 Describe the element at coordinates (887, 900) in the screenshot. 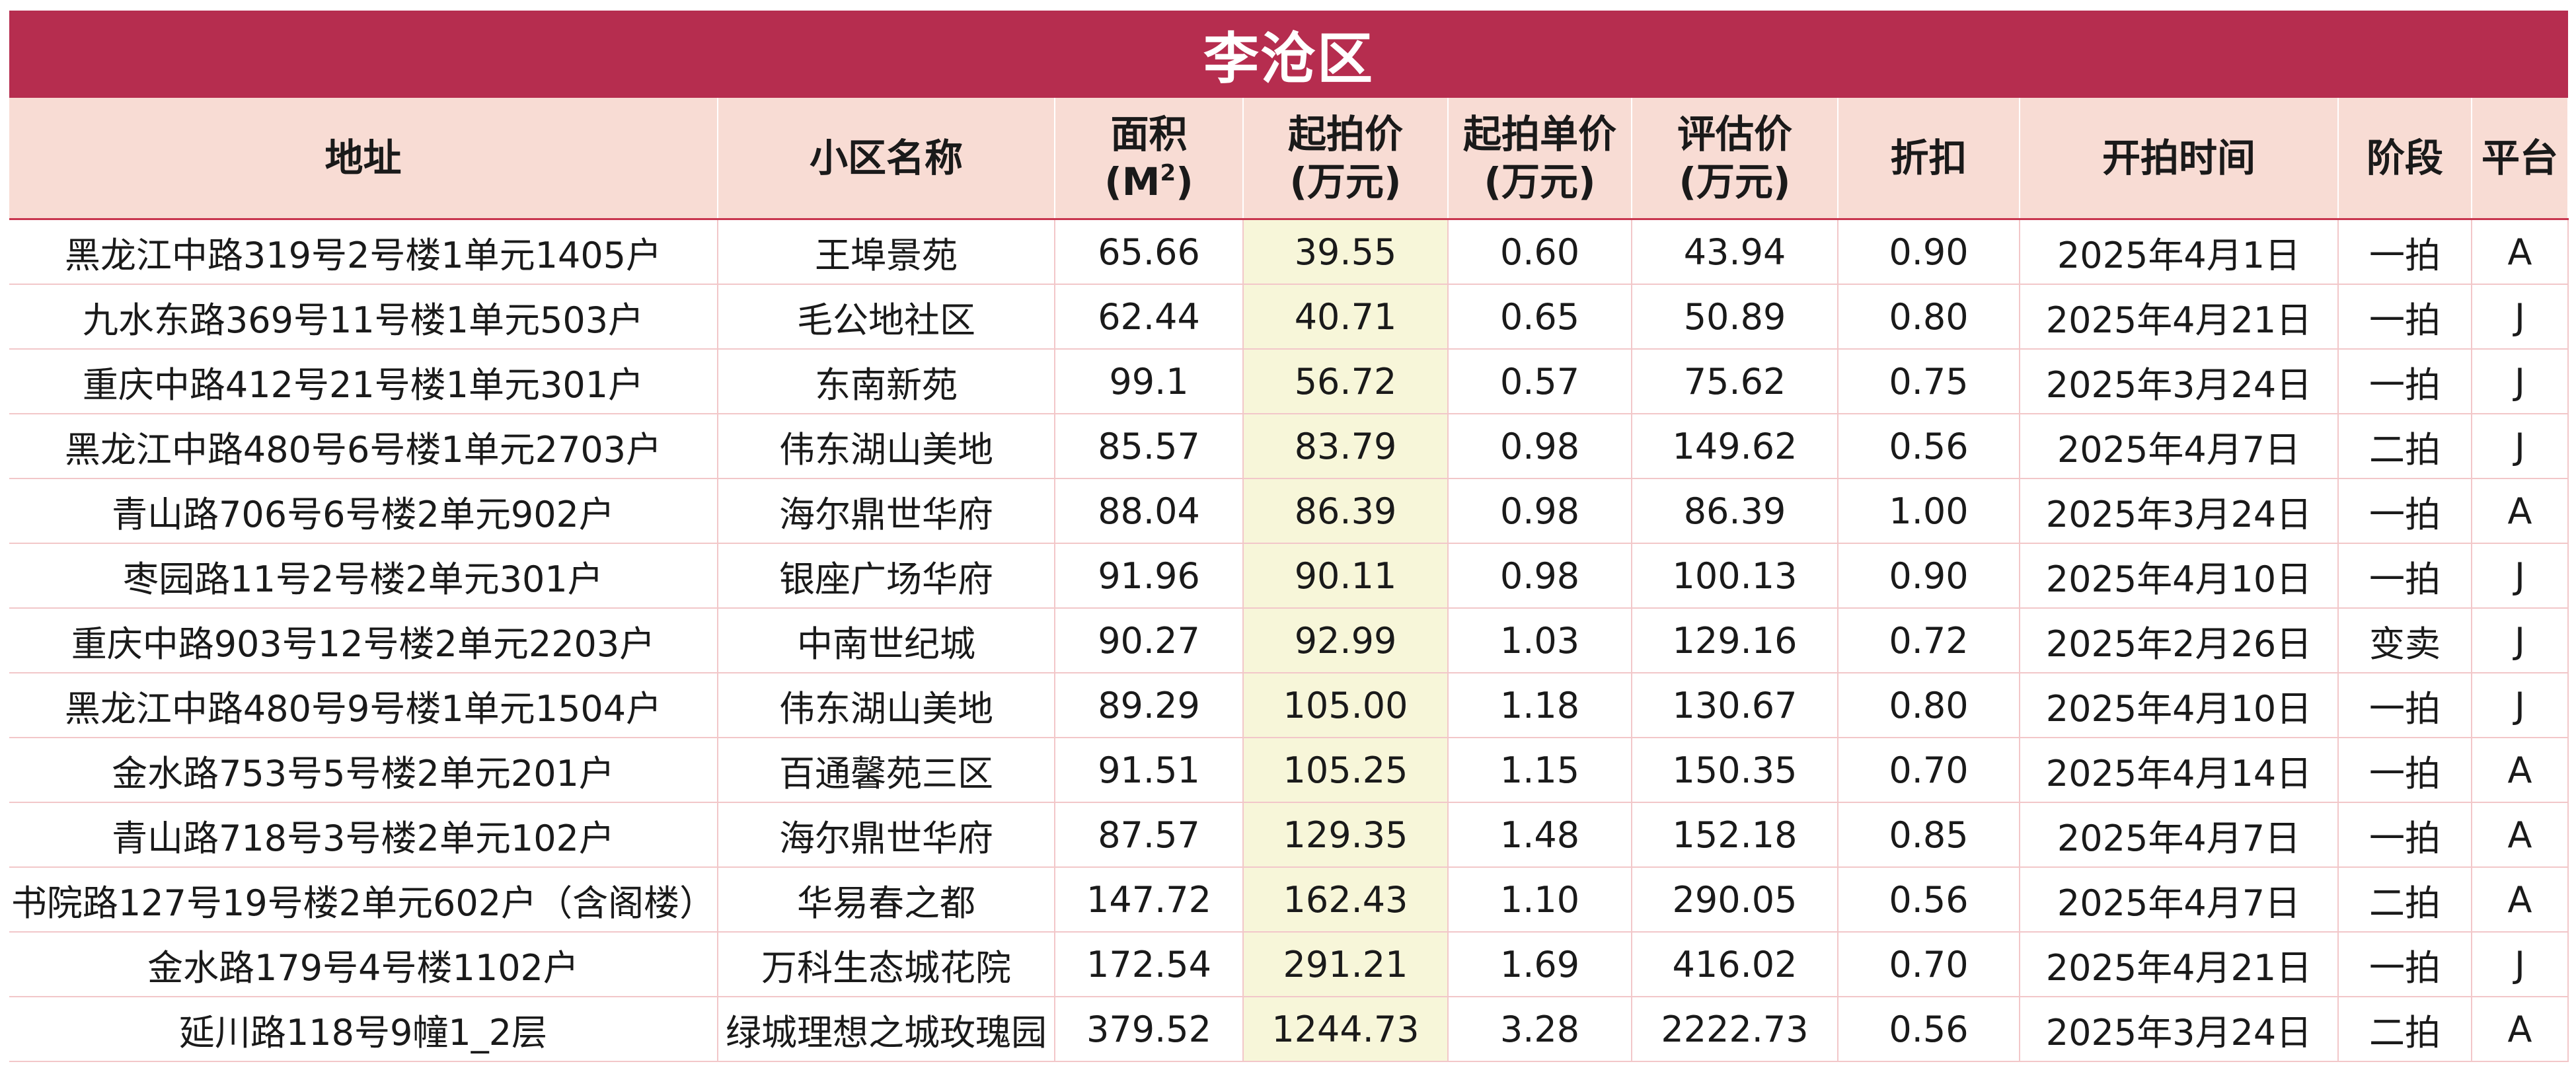

I see `cell-community: 华易春之都` at that location.